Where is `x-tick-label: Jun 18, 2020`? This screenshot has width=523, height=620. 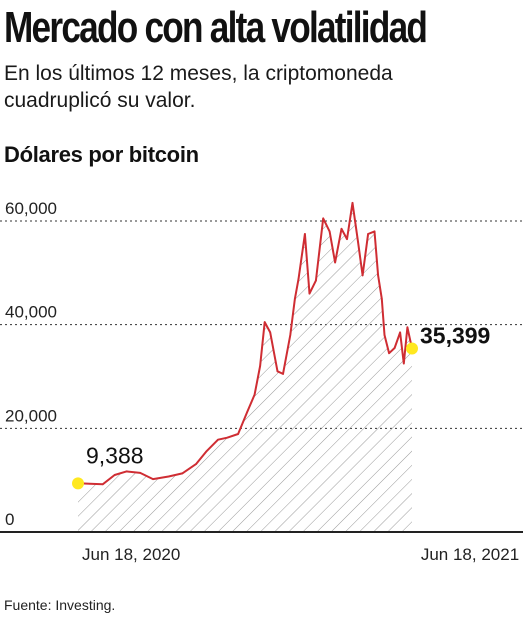
x-tick-label: Jun 18, 2020 is located at coordinates (131, 554).